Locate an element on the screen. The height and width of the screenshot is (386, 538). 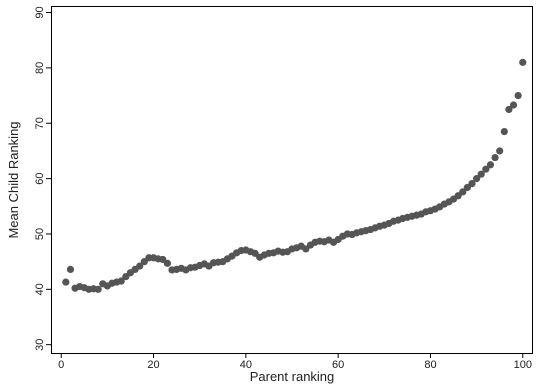
y-axis-label: Mean Child Ranking is located at coordinates (13, 179).